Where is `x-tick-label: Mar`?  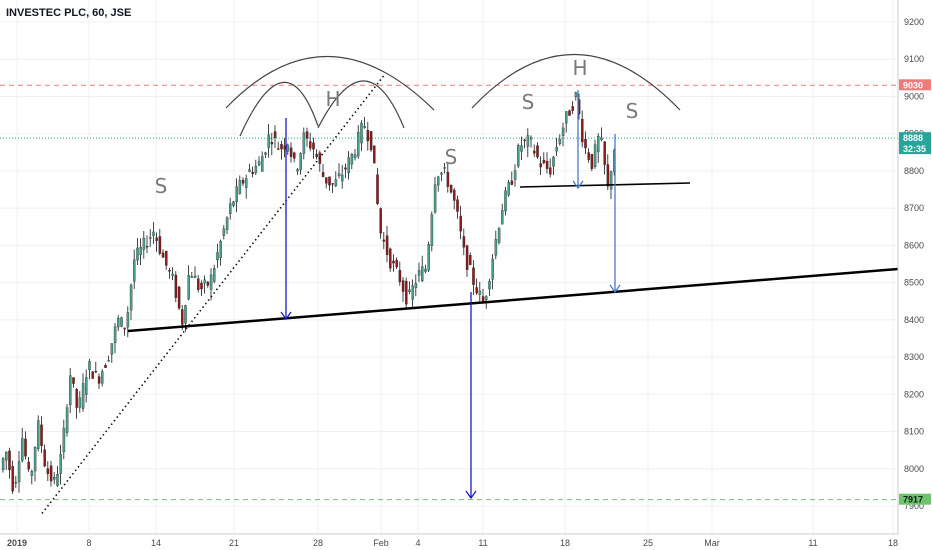
x-tick-label: Mar is located at coordinates (712, 543).